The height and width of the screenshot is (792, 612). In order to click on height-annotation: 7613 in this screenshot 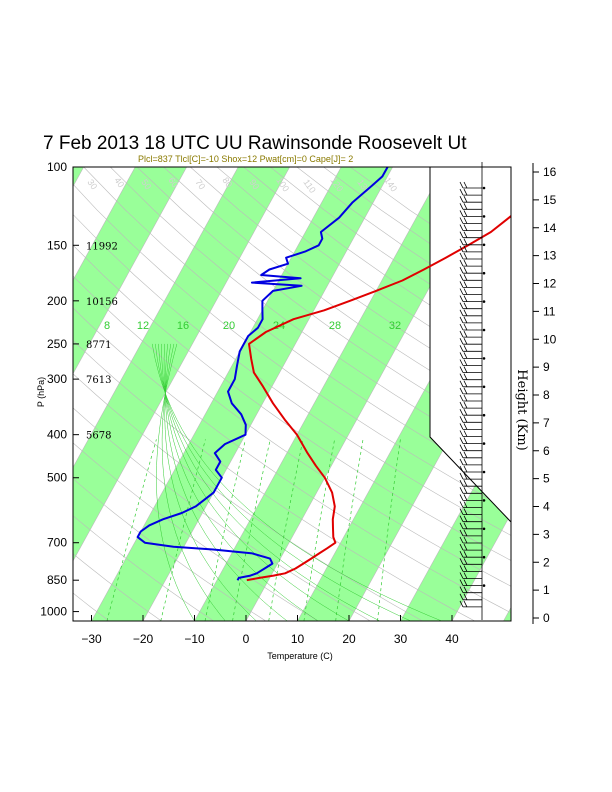, I will do `click(98, 380)`.